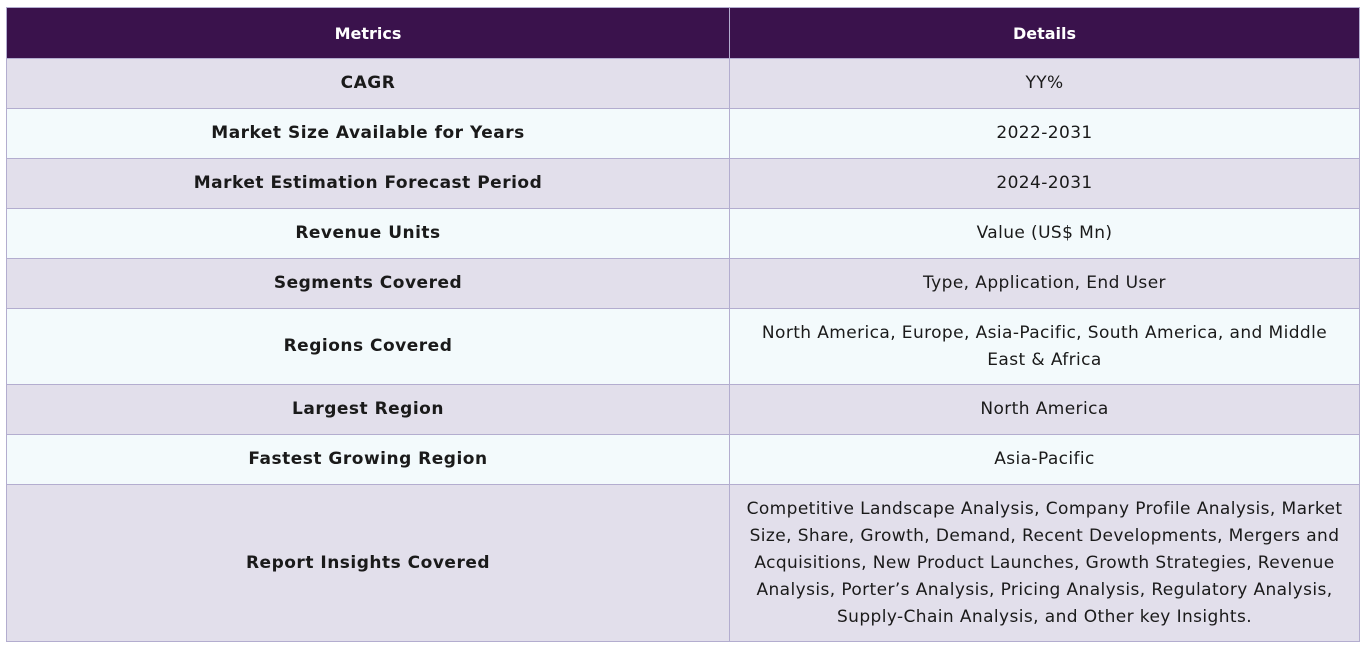  What do you see at coordinates (368, 83) in the screenshot?
I see `metric-cell: CAGR` at bounding box center [368, 83].